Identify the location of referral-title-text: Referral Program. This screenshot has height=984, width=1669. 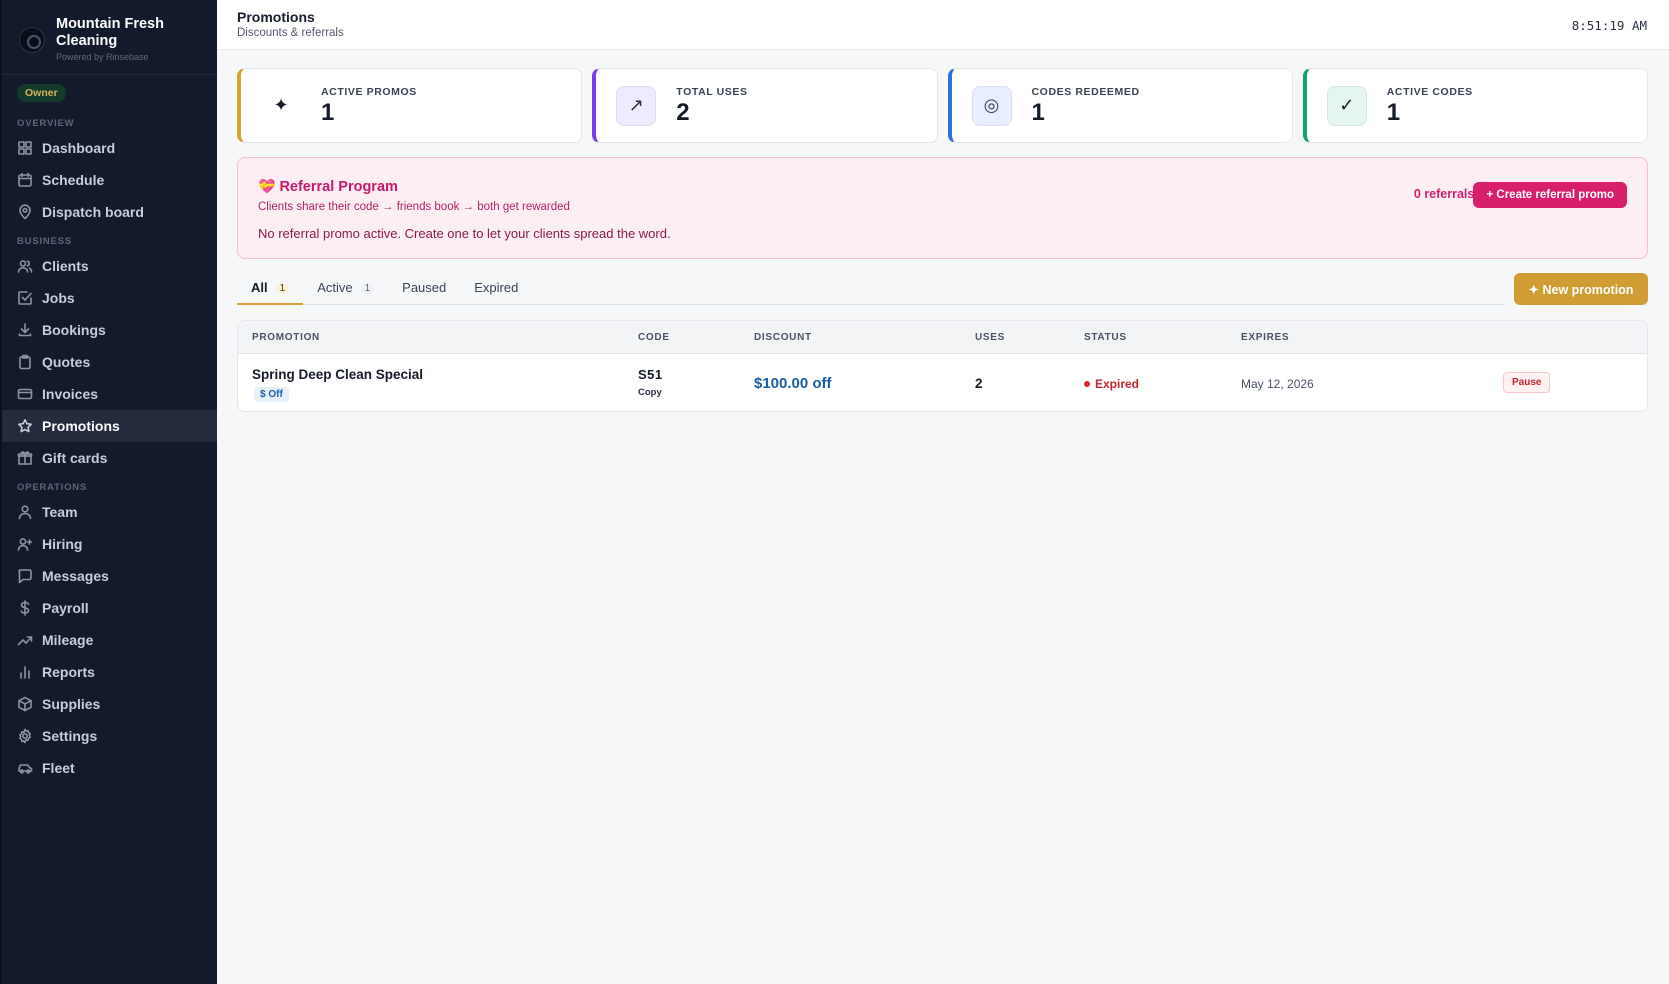
(338, 186).